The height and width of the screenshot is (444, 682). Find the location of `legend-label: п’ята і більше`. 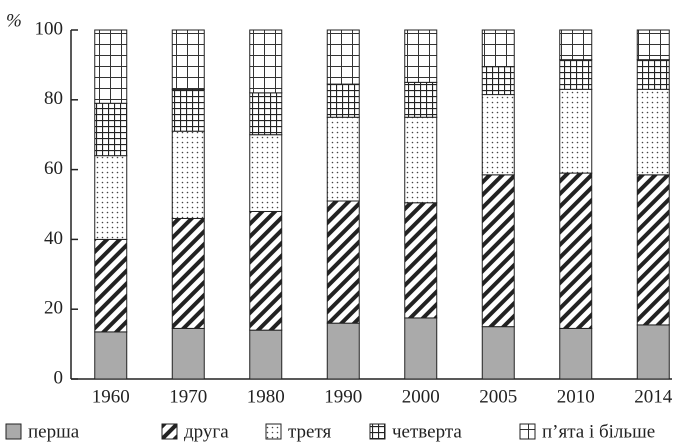

legend-label: п’ята і більше is located at coordinates (598, 431).